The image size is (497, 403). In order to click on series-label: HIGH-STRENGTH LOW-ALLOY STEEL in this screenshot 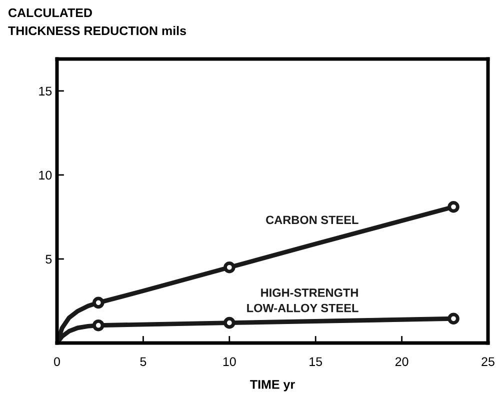, I will do `click(302, 300)`.